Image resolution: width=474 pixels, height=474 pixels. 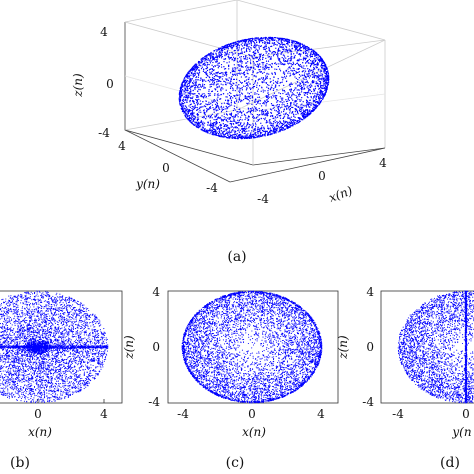 What do you see at coordinates (40, 432) in the screenshot?
I see `panel-b-xlabel: x(n)` at bounding box center [40, 432].